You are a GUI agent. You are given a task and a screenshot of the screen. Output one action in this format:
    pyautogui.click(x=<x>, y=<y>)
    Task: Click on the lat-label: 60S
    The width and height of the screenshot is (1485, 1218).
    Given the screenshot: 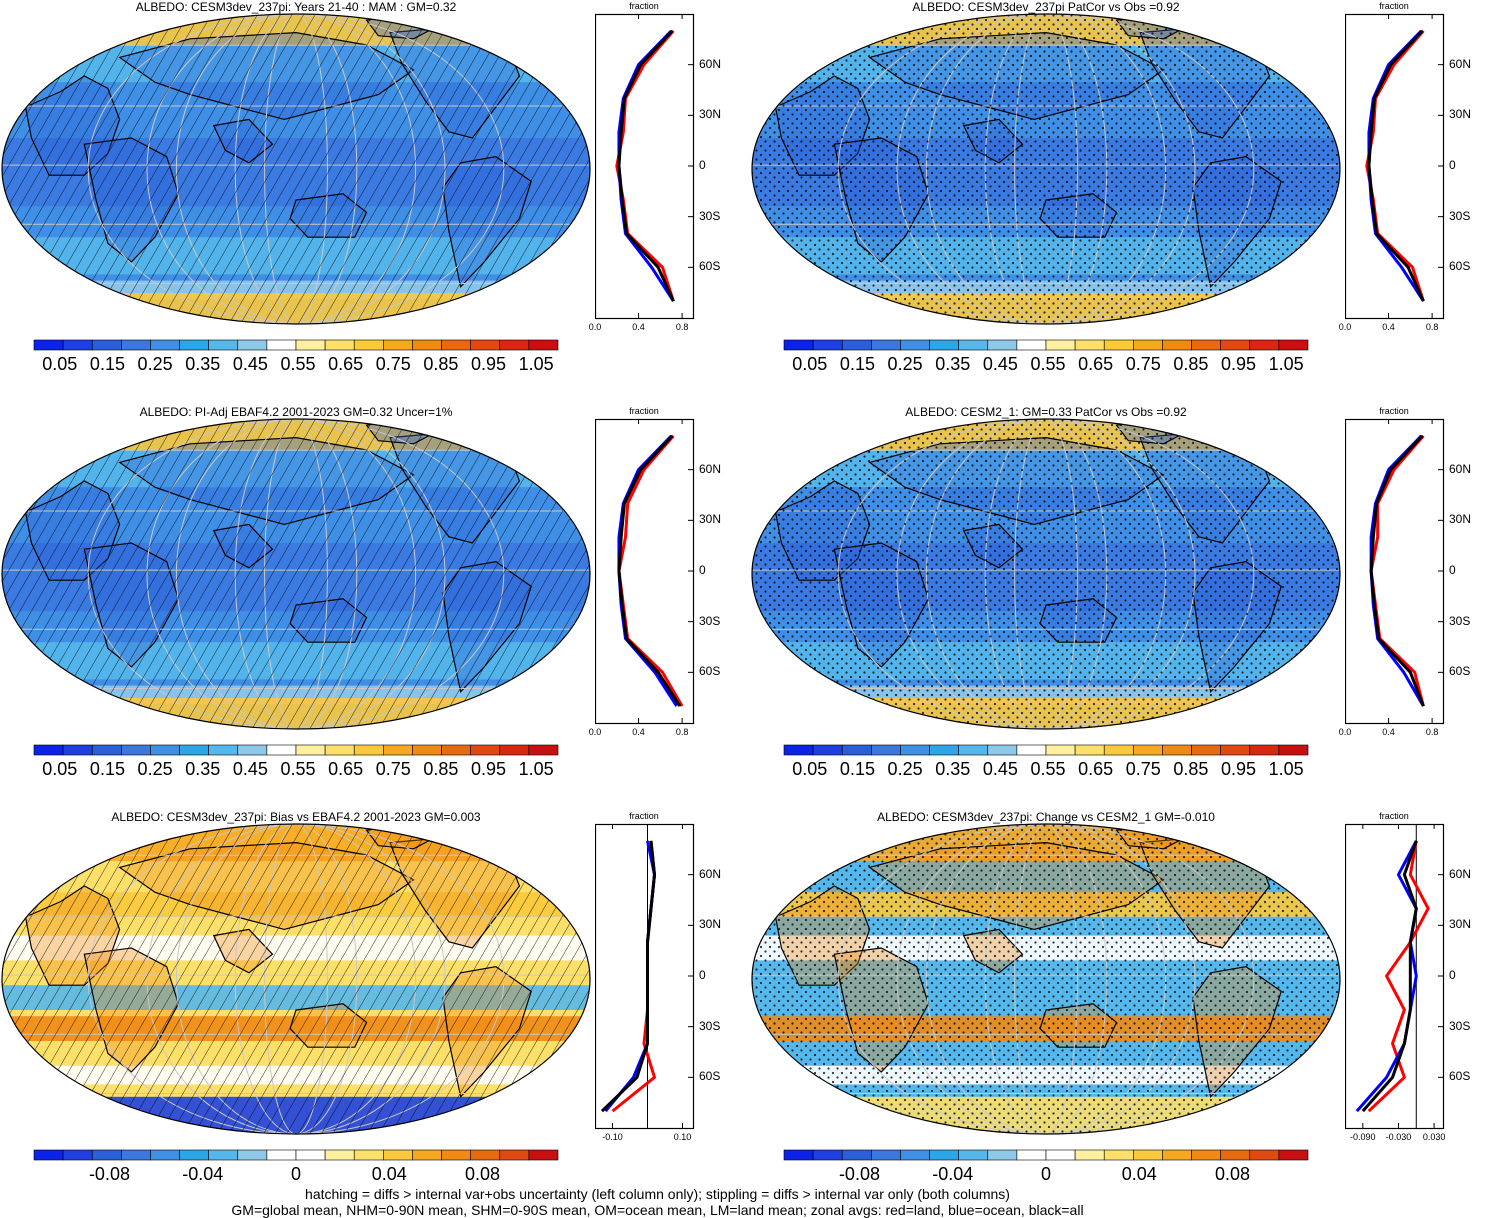 What is the action you would take?
    pyautogui.click(x=710, y=1076)
    